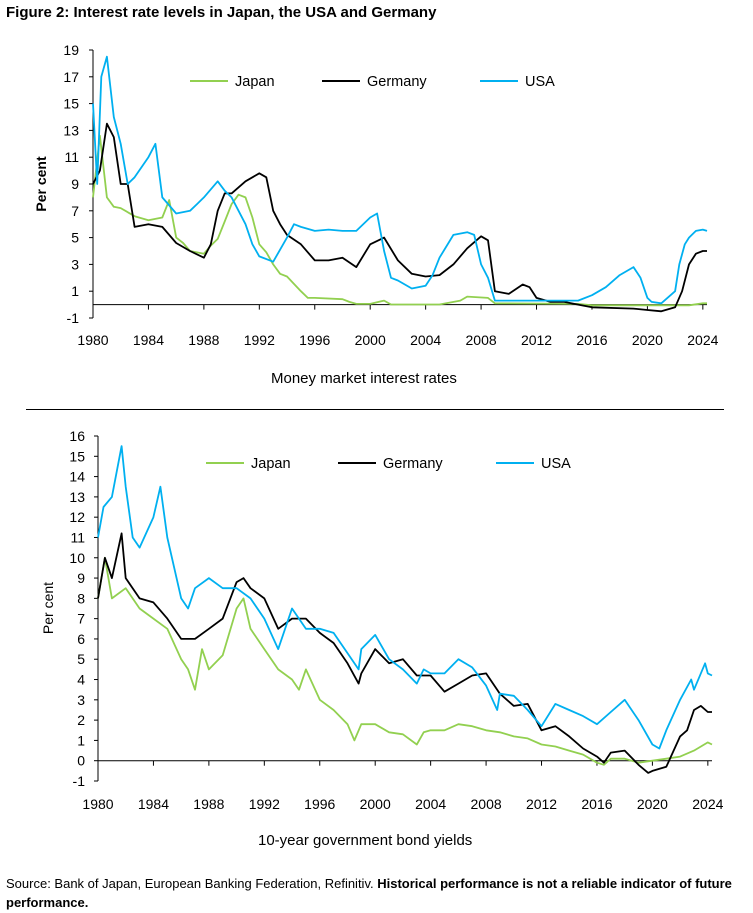 The width and height of the screenshot is (753, 913). I want to click on y-tick-label: 4, so click(81, 680).